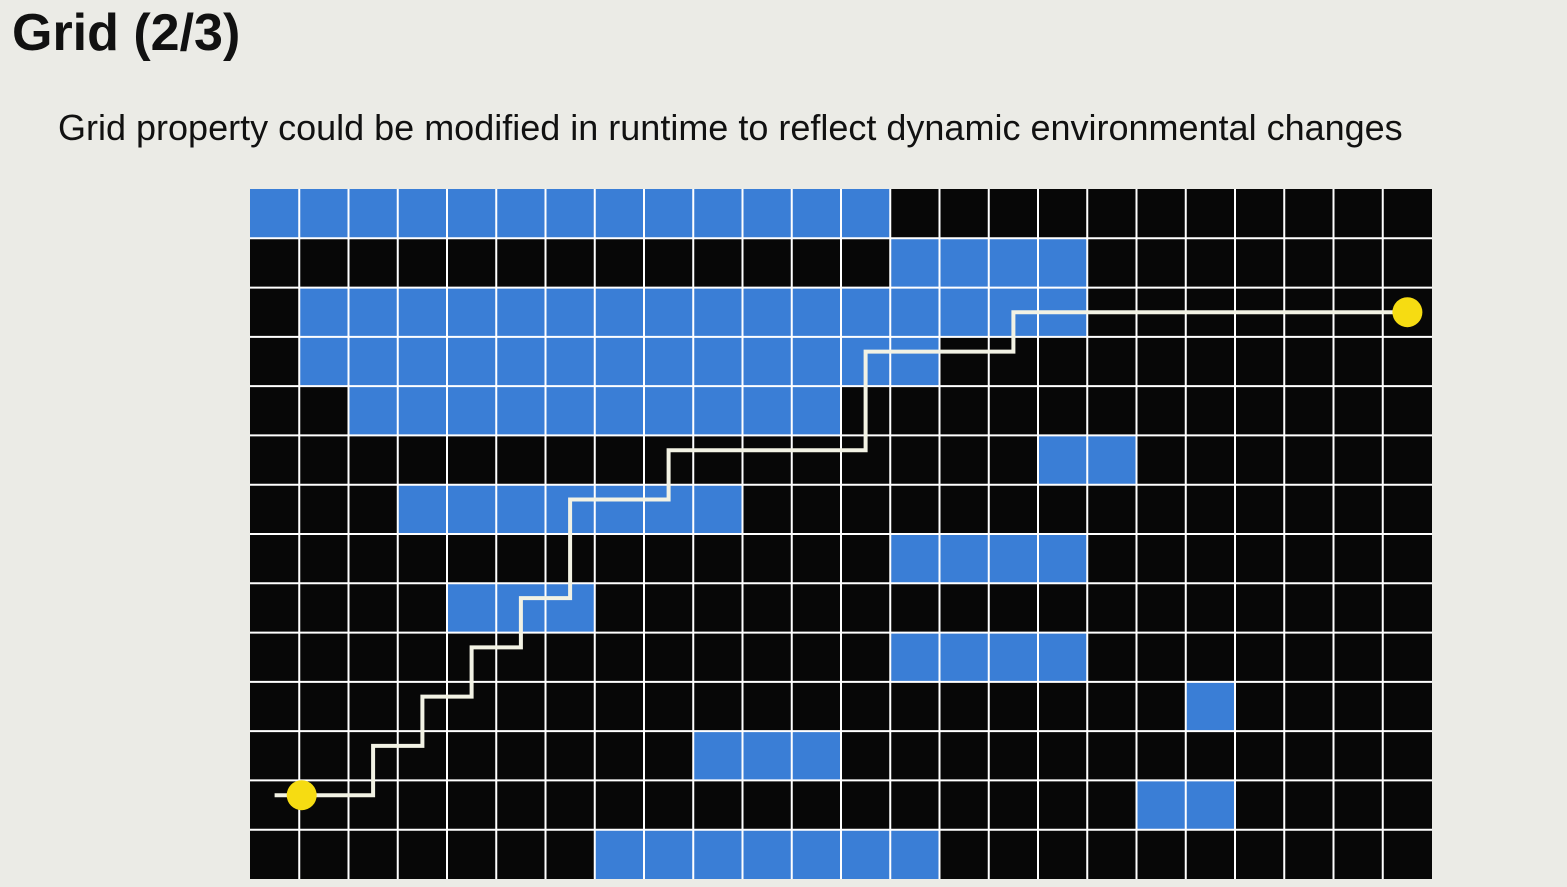 This screenshot has width=1567, height=887. What do you see at coordinates (1407, 312) in the screenshot?
I see `goal-point` at bounding box center [1407, 312].